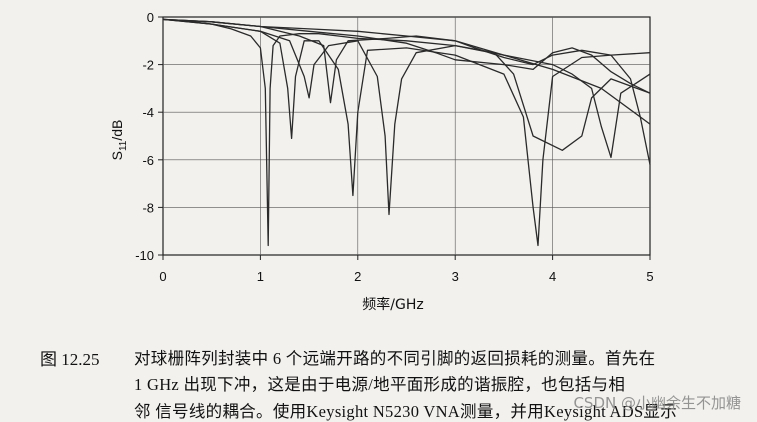 The height and width of the screenshot is (422, 757). Describe the element at coordinates (380, 384) in the screenshot. I see `caption-line-2: 1 GHz 出现下冲，这是由于电源/地平面形成的谐振腔，也包括与相` at that location.